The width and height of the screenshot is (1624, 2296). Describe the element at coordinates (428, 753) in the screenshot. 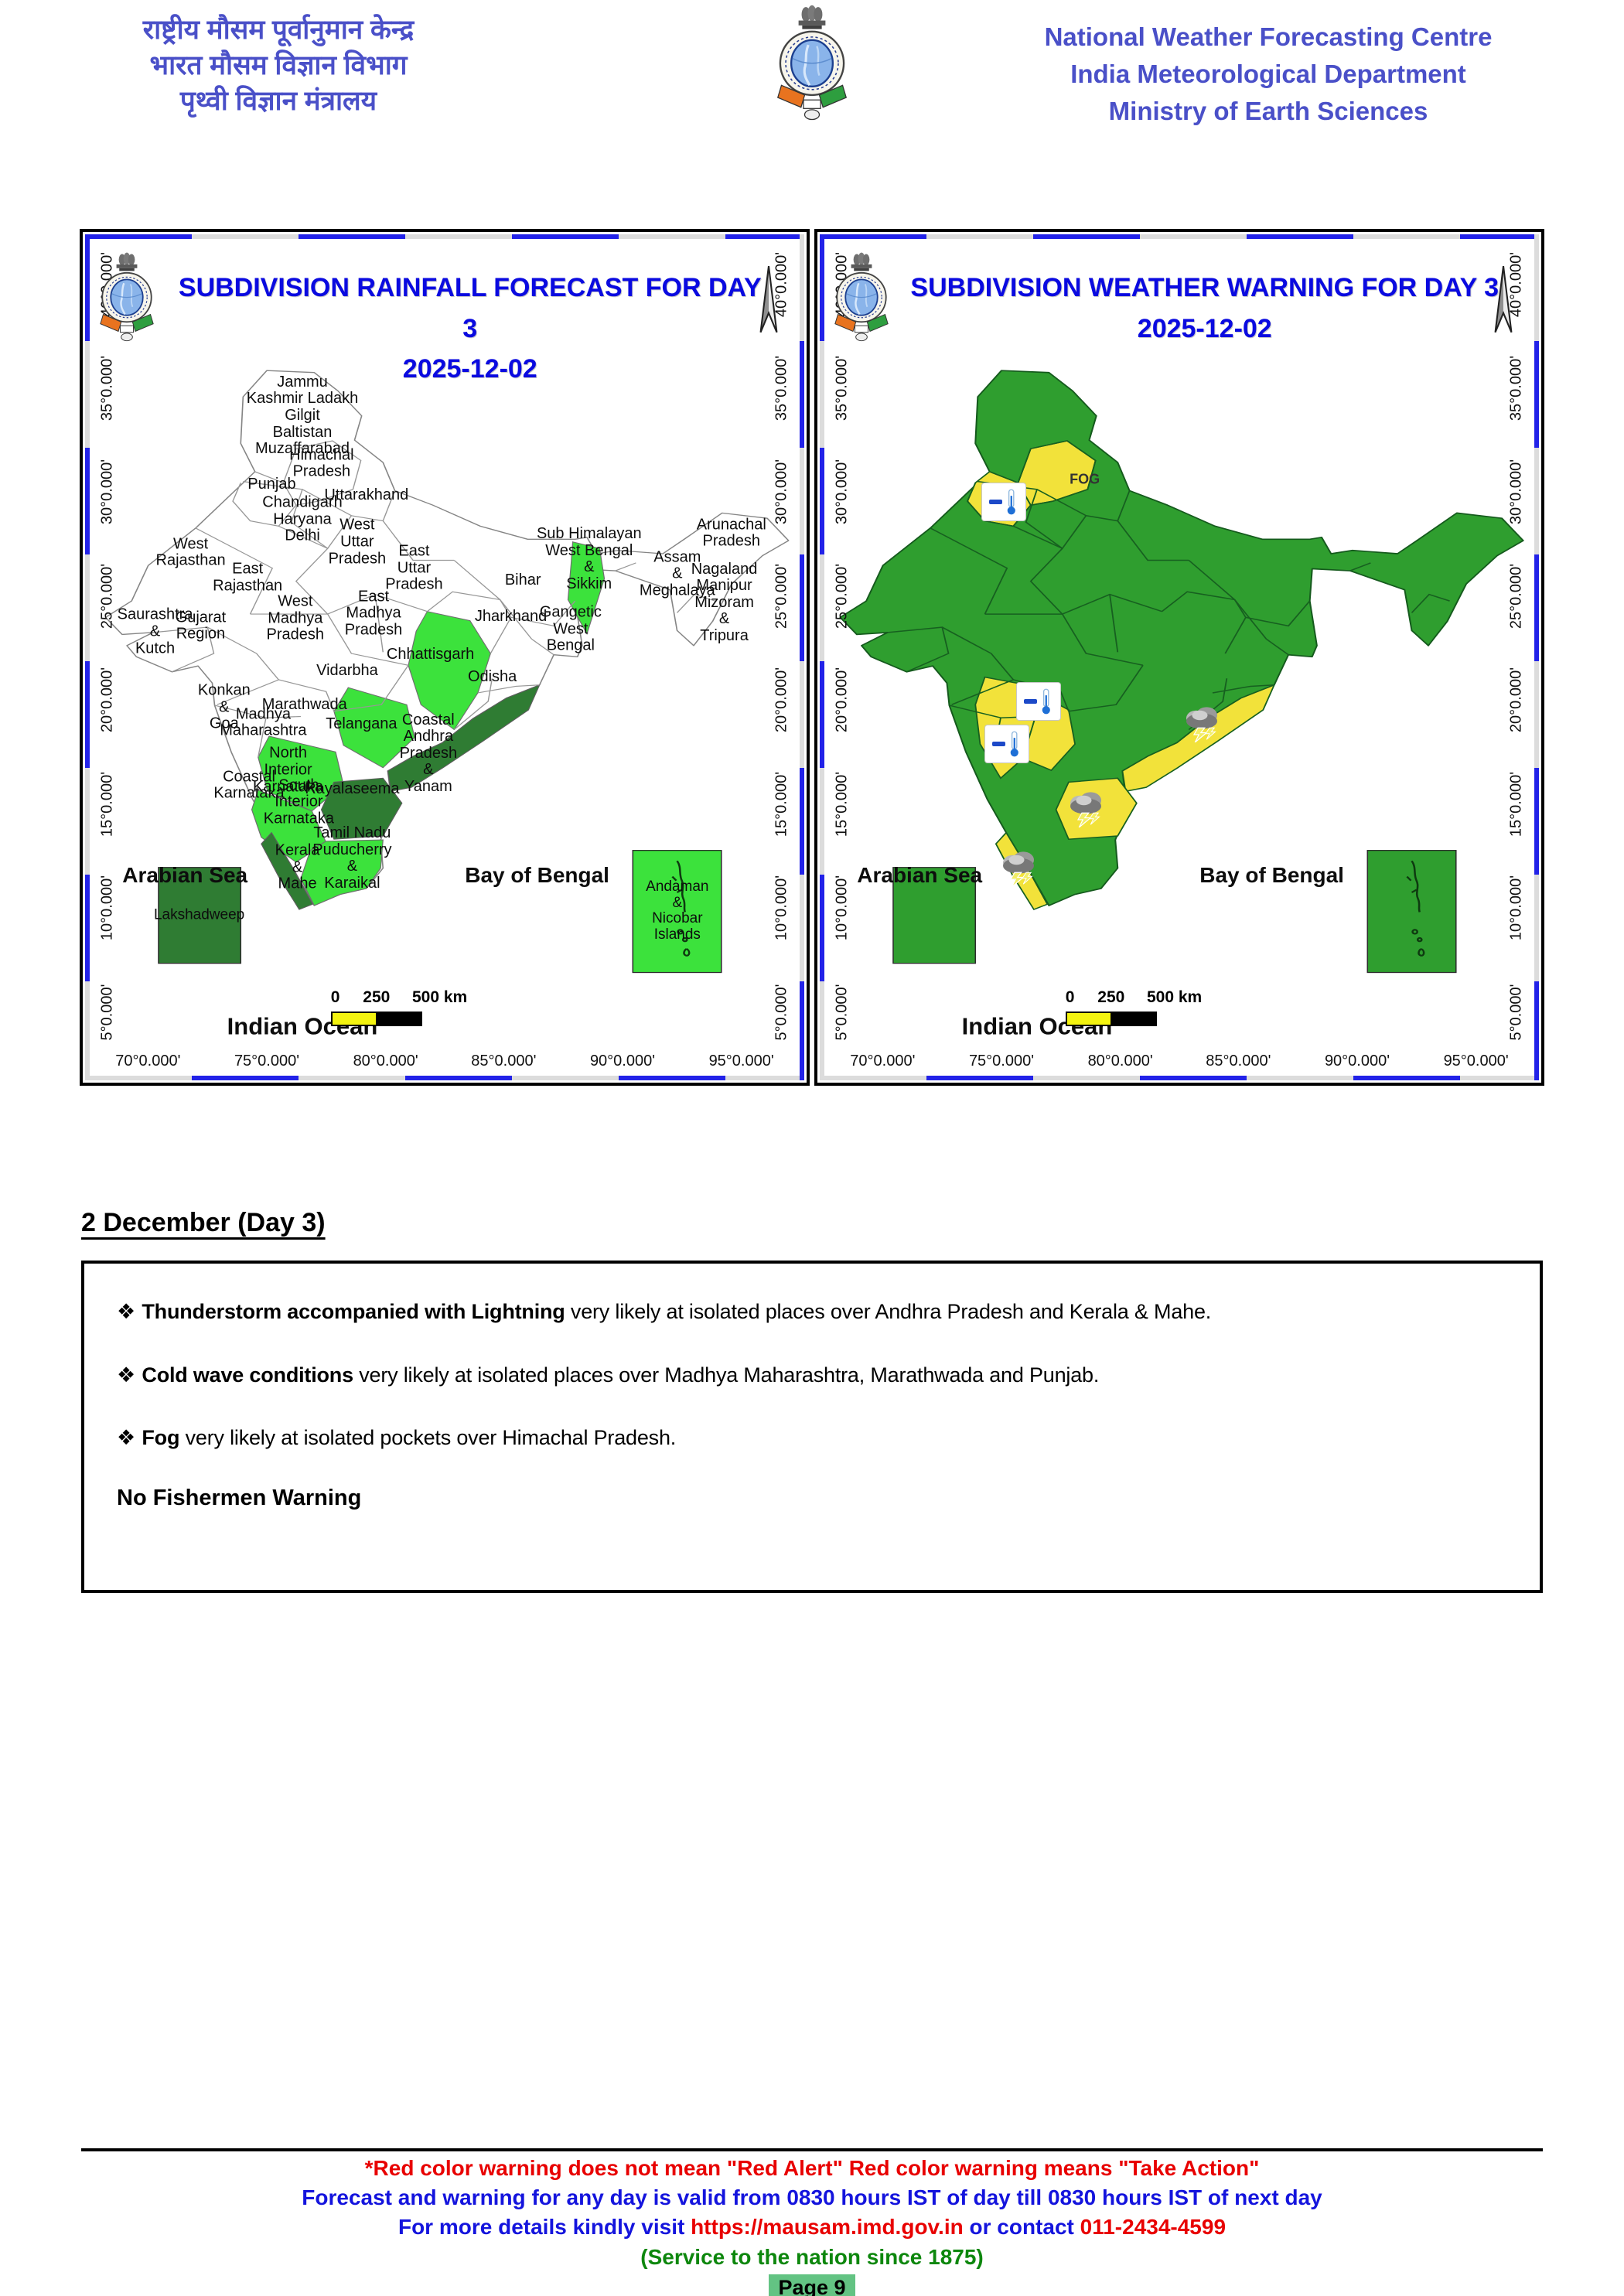

I see `map-label: Coastal Andhra Pradesh & Yanam` at that location.